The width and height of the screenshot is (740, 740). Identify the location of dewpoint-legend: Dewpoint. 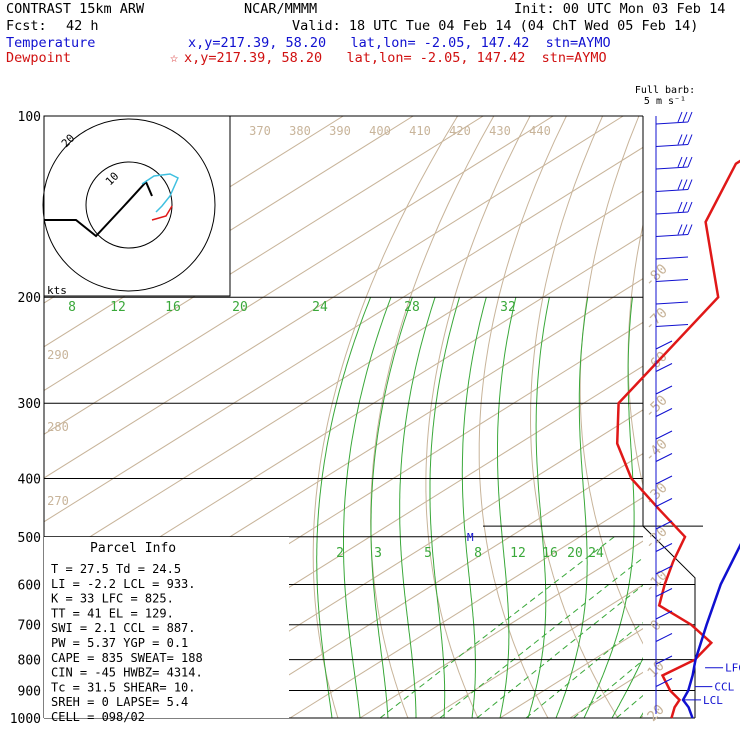
(39, 58).